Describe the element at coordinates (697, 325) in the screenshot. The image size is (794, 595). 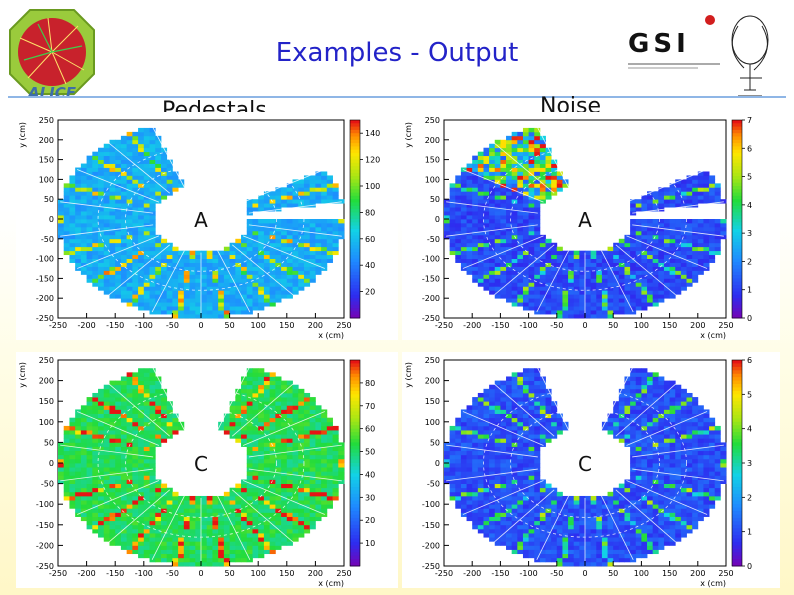
I see `x-tick-label: 200` at that location.